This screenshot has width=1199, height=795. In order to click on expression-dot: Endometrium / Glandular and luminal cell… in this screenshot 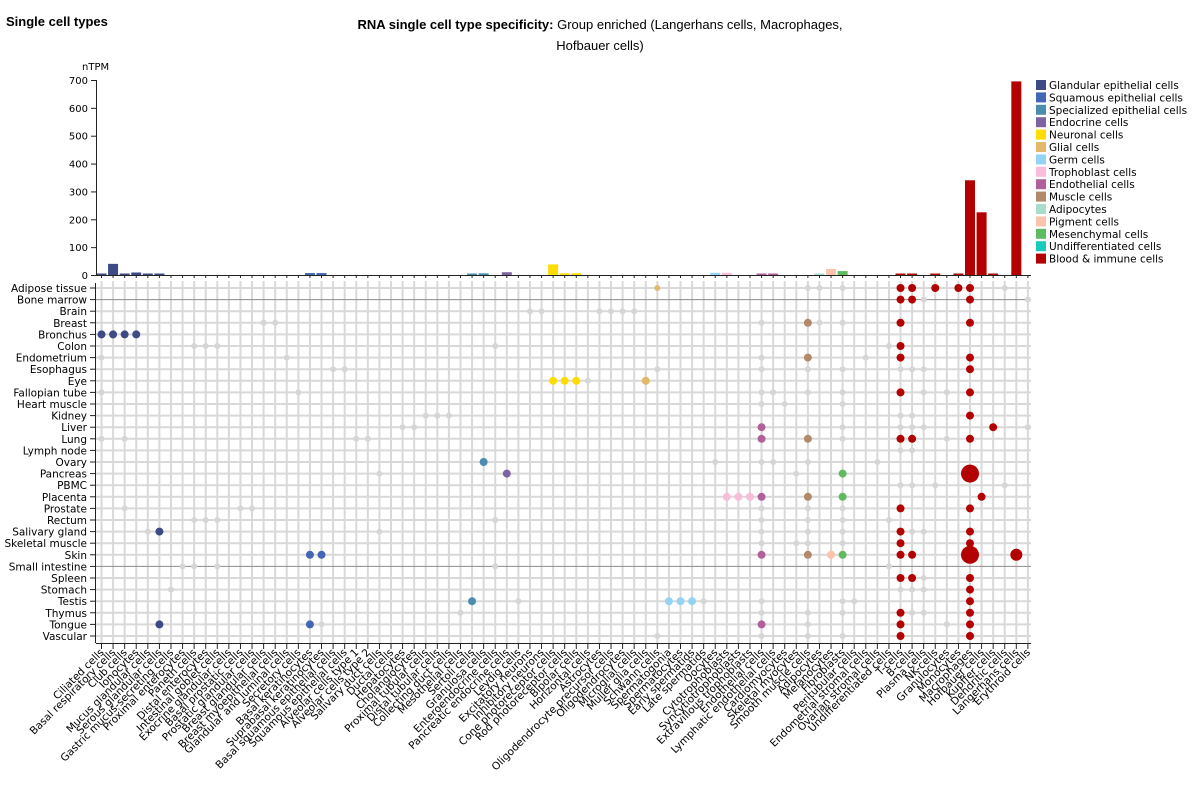, I will do `click(286, 357)`.